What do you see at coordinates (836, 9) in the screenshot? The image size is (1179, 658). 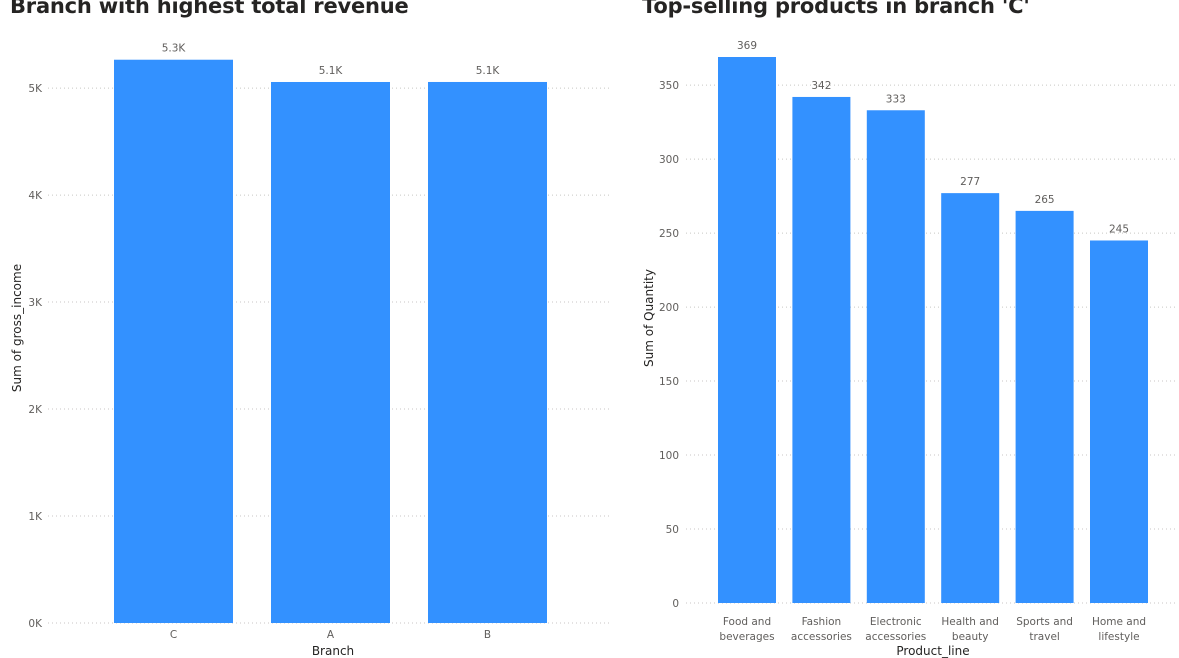 I see `chart-title: Top-selling products in branch 'C'` at bounding box center [836, 9].